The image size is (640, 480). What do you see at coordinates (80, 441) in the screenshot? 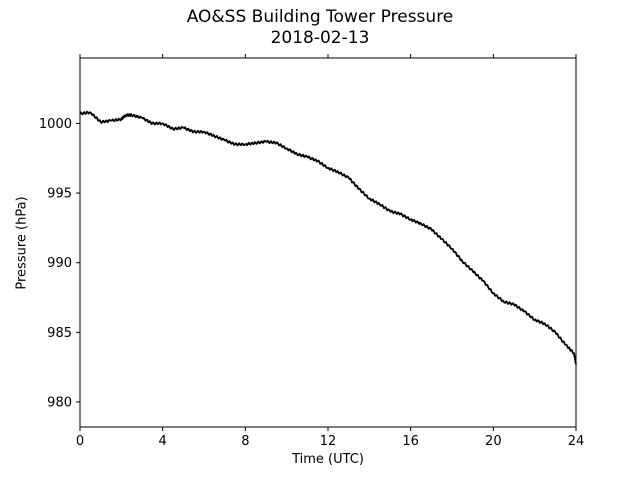
I see `x-tick-label: 0` at bounding box center [80, 441].